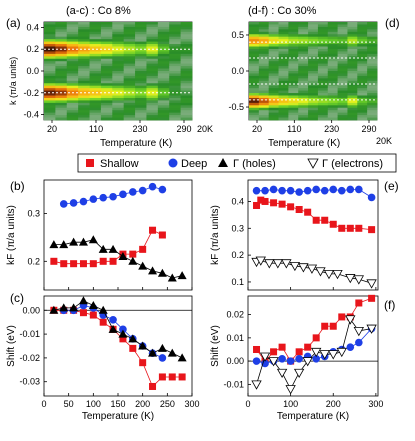  What do you see at coordinates (13, 23) in the screenshot?
I see `panel-letter-a: (a)` at bounding box center [13, 23].